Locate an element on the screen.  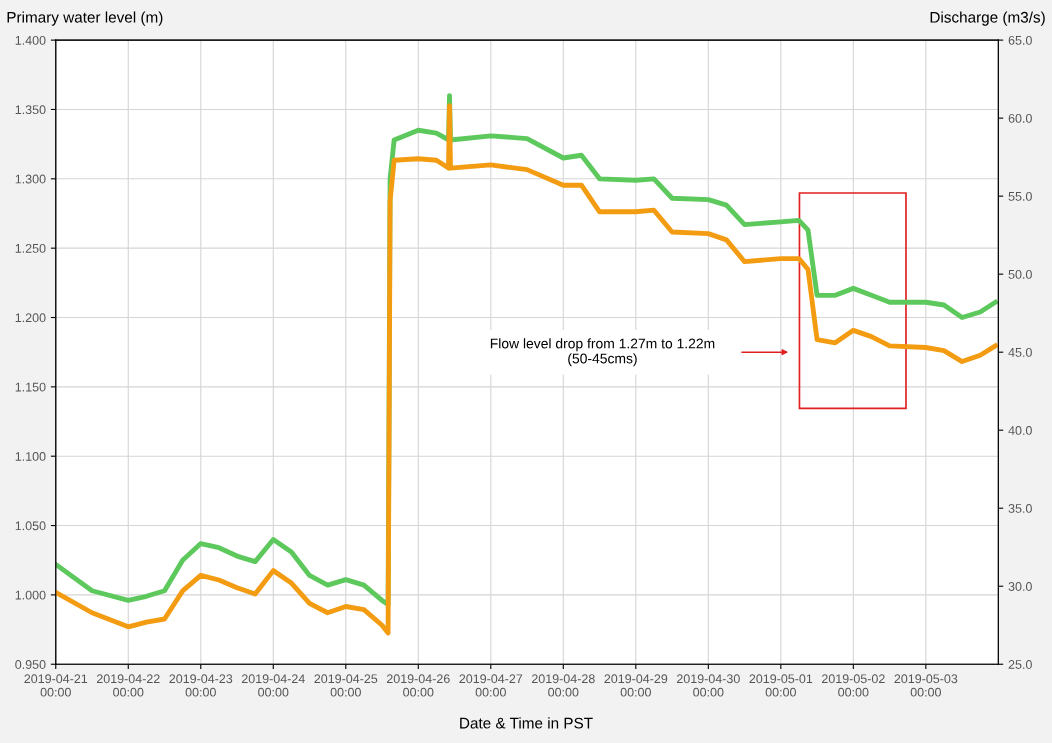
y2-tick-label: 60.0 is located at coordinates (1020, 118).